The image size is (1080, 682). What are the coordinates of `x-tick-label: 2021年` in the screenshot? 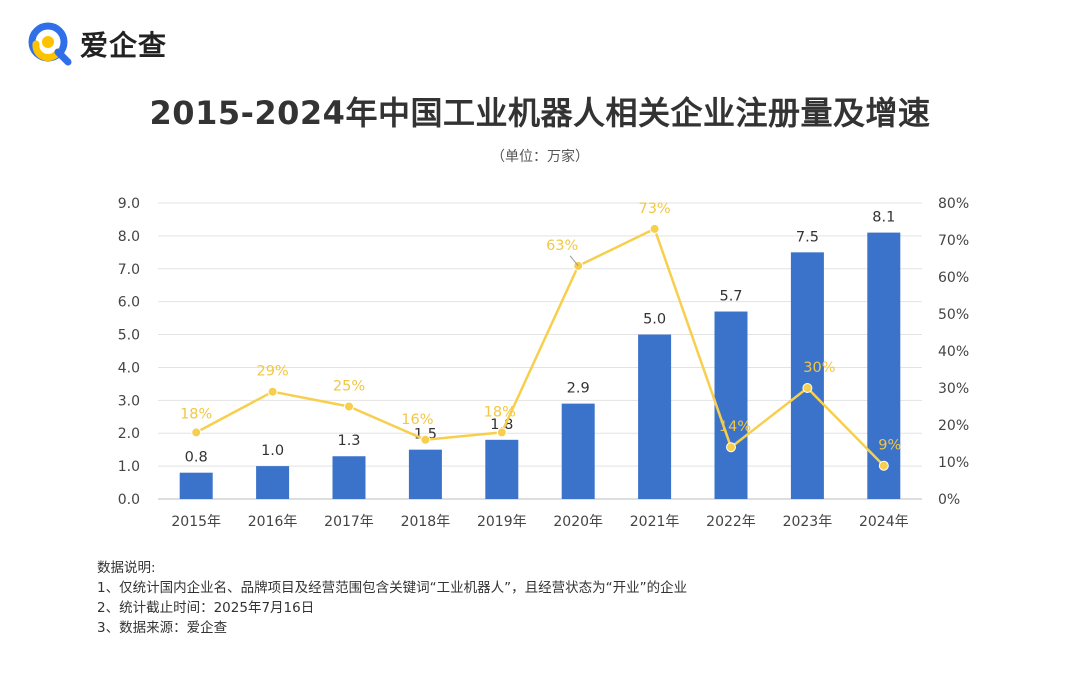 It's located at (655, 522).